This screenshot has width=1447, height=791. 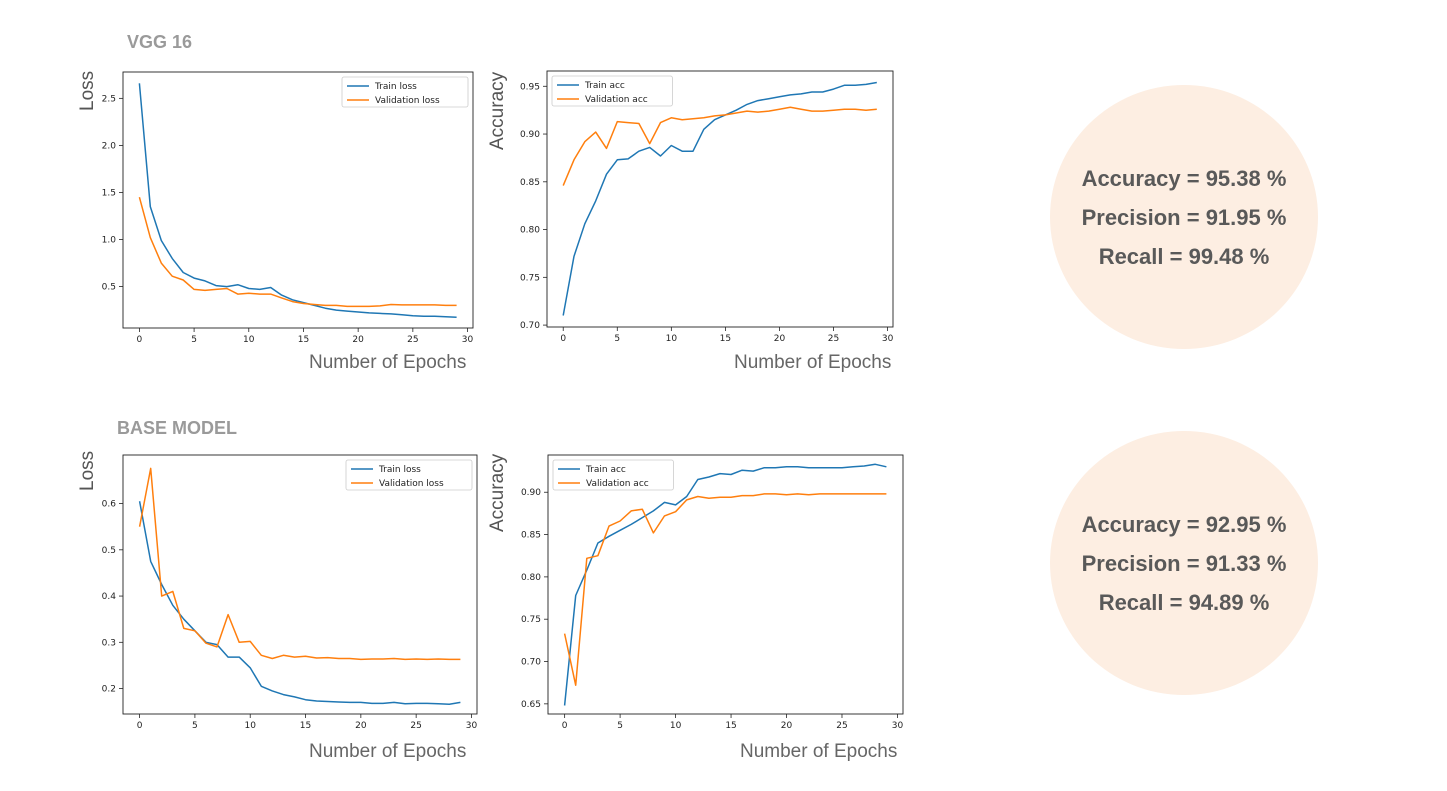 What do you see at coordinates (819, 751) in the screenshot?
I see `base-accuracy-xlabel: Number of Epochs` at bounding box center [819, 751].